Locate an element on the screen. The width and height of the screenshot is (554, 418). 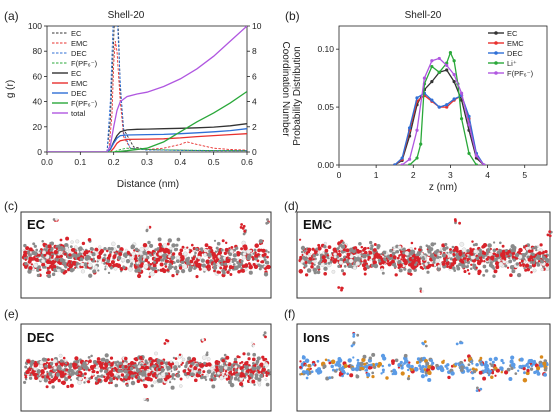
panel-b-label: (b) is located at coordinates (292, 16).